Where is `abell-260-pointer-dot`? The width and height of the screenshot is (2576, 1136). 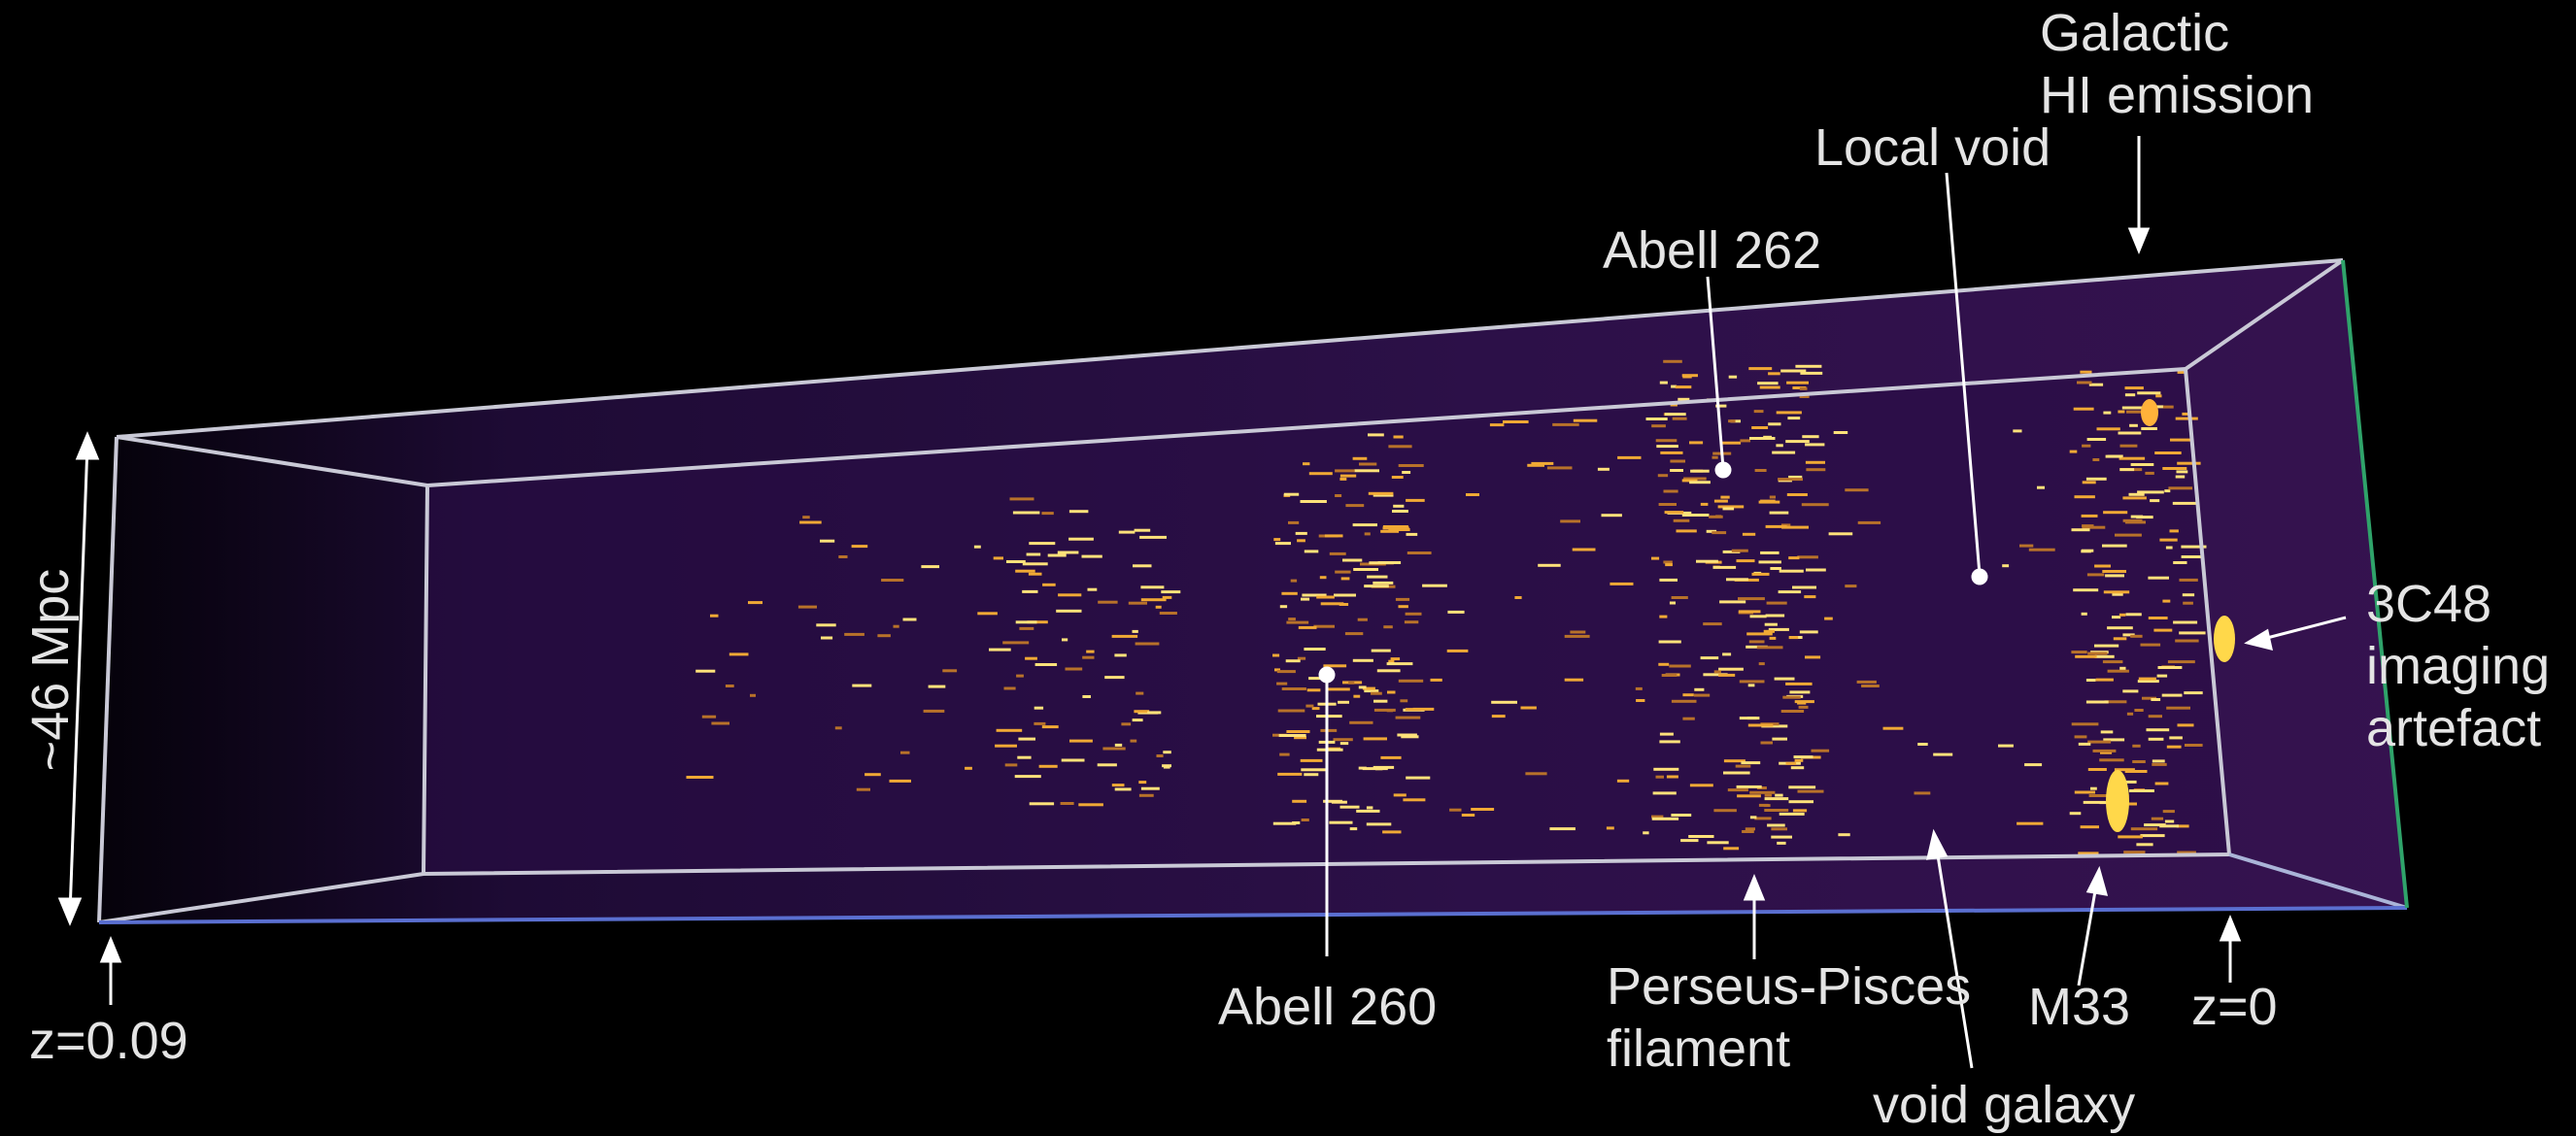
abell-260-pointer-dot is located at coordinates (1327, 675).